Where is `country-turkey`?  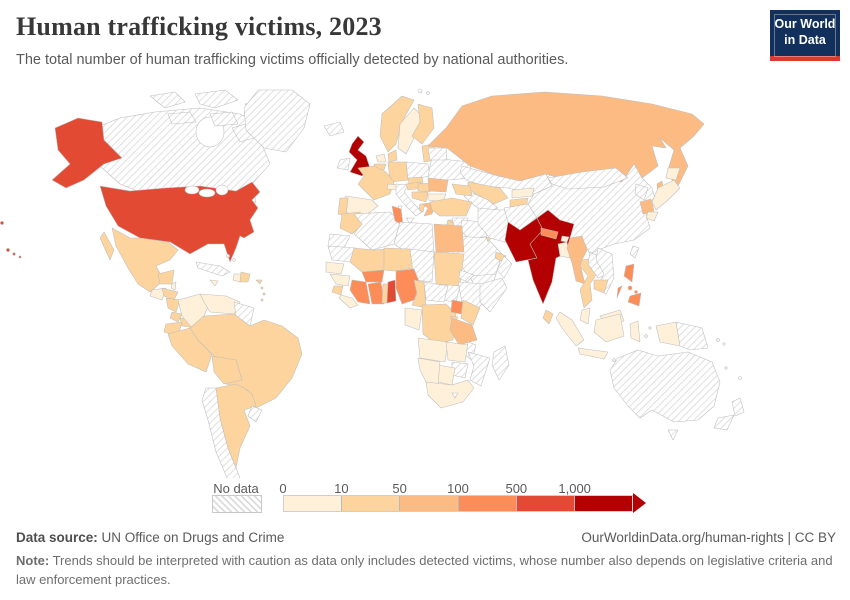 country-turkey is located at coordinates (451, 207).